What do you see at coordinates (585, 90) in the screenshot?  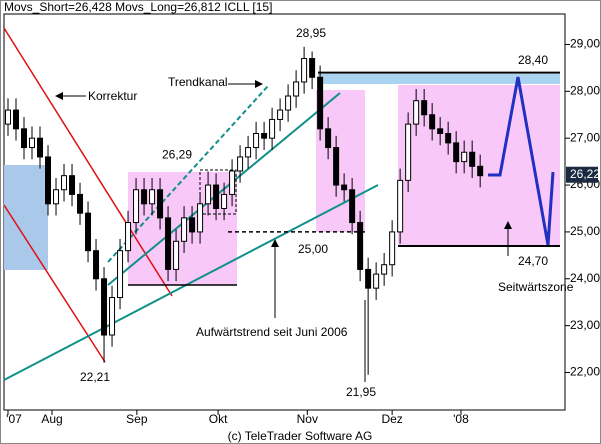 I see `y-tick-label: 28,00` at bounding box center [585, 90].